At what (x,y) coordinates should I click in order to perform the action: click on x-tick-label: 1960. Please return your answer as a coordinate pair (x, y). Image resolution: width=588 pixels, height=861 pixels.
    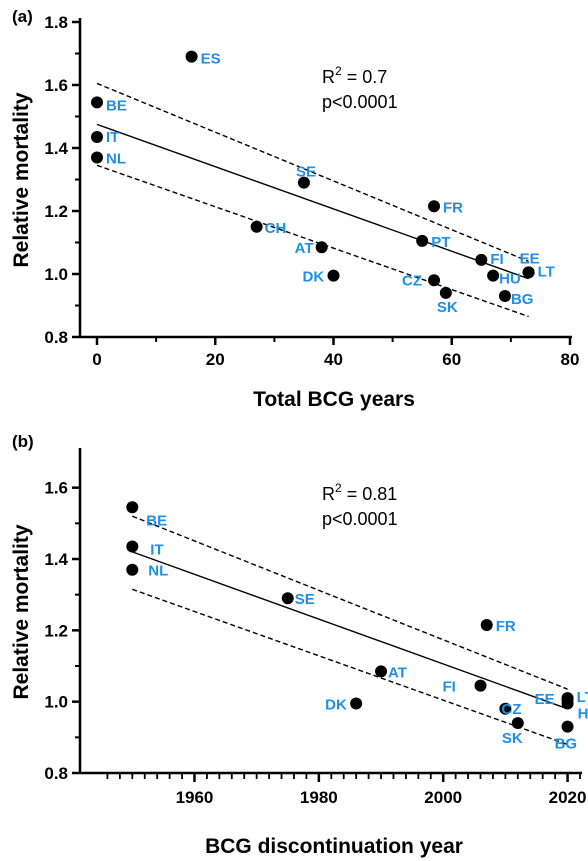
    Looking at the image, I should click on (195, 797).